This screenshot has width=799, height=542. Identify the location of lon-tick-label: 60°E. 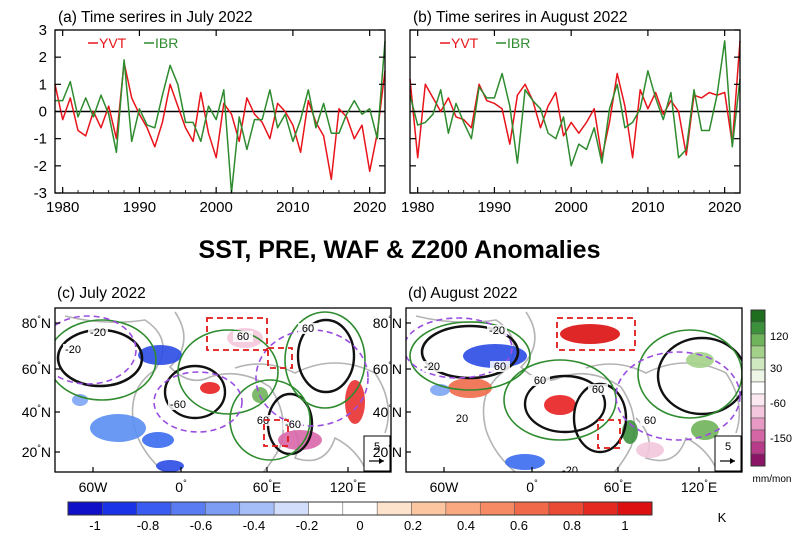
(267, 486).